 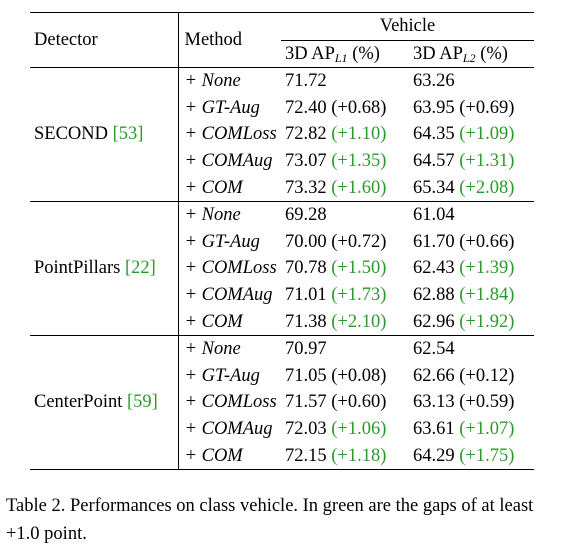 What do you see at coordinates (487, 187) in the screenshot?
I see `ap-l2-gap: (+2.08)` at bounding box center [487, 187].